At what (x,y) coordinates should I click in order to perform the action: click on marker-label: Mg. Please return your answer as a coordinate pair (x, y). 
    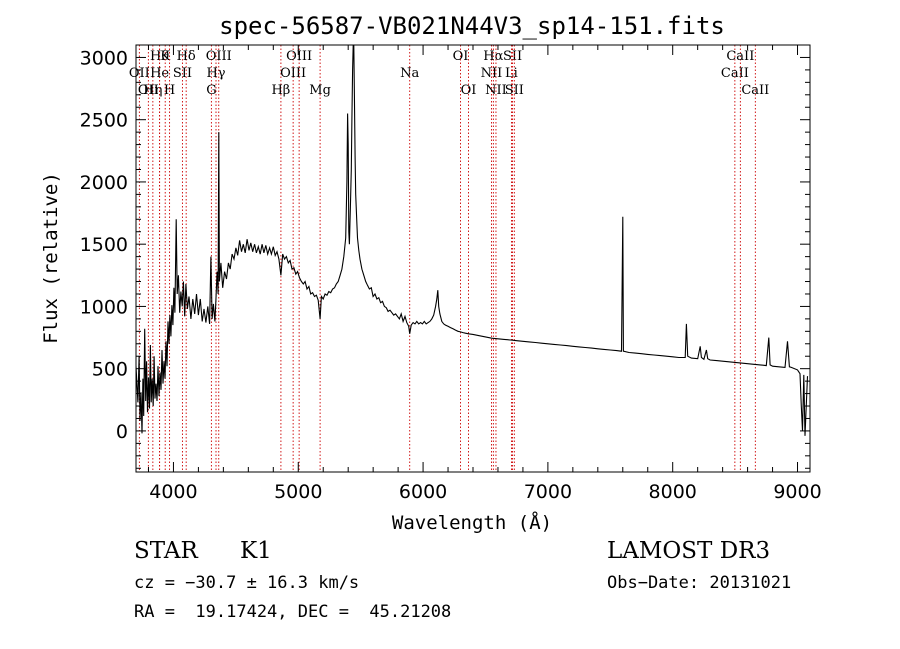
    Looking at the image, I should click on (320, 90).